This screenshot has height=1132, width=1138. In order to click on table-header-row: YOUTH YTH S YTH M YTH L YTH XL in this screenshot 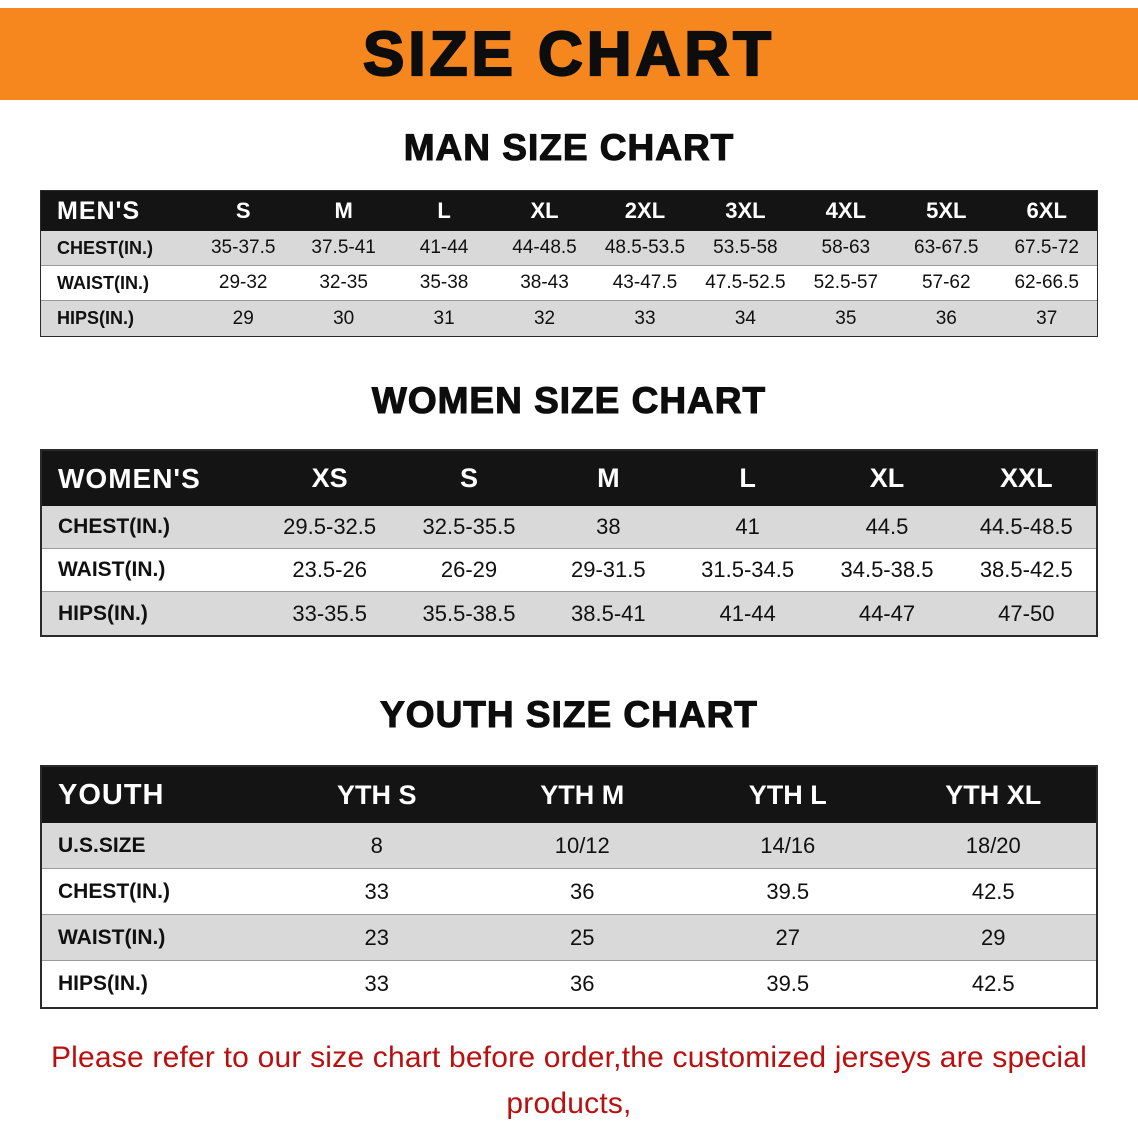, I will do `click(569, 795)`.